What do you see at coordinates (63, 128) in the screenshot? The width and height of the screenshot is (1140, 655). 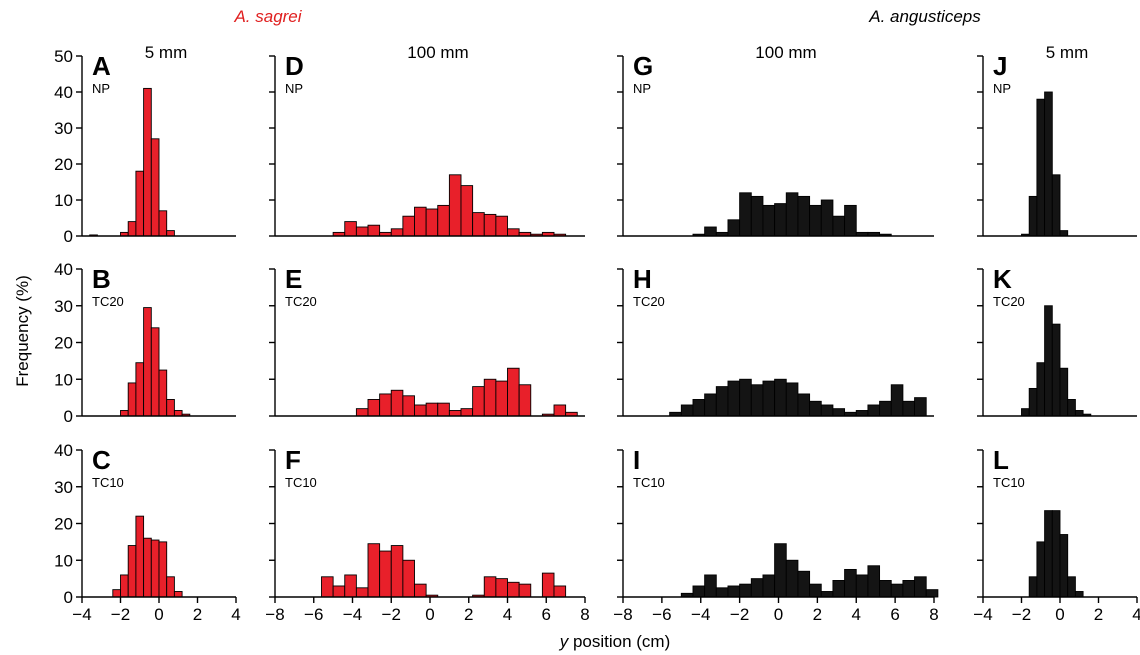 I see `y-tick-label: 30` at bounding box center [63, 128].